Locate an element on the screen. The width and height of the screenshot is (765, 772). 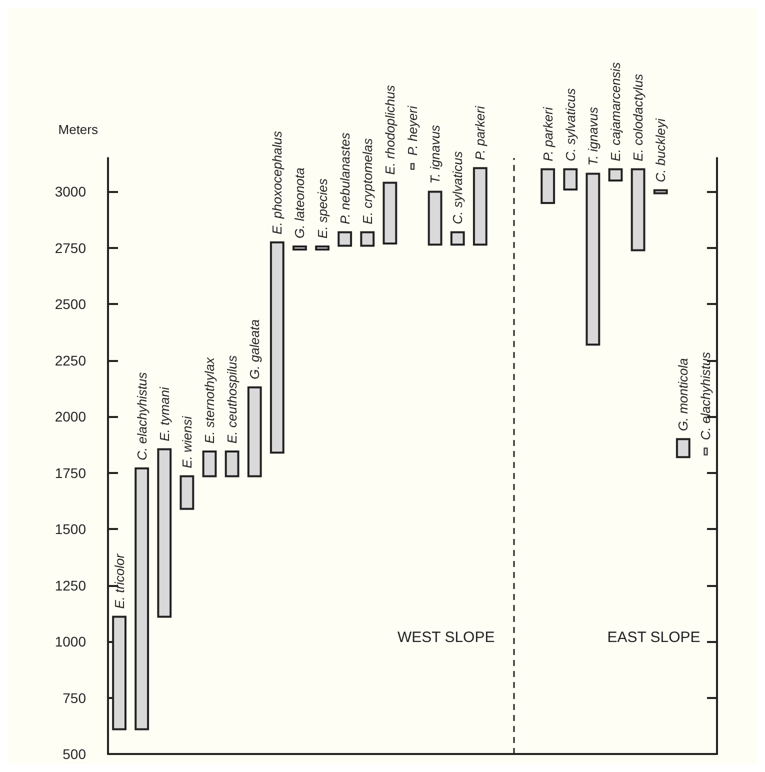
x-tick-label: E. phoxocephalus is located at coordinates (277, 182).